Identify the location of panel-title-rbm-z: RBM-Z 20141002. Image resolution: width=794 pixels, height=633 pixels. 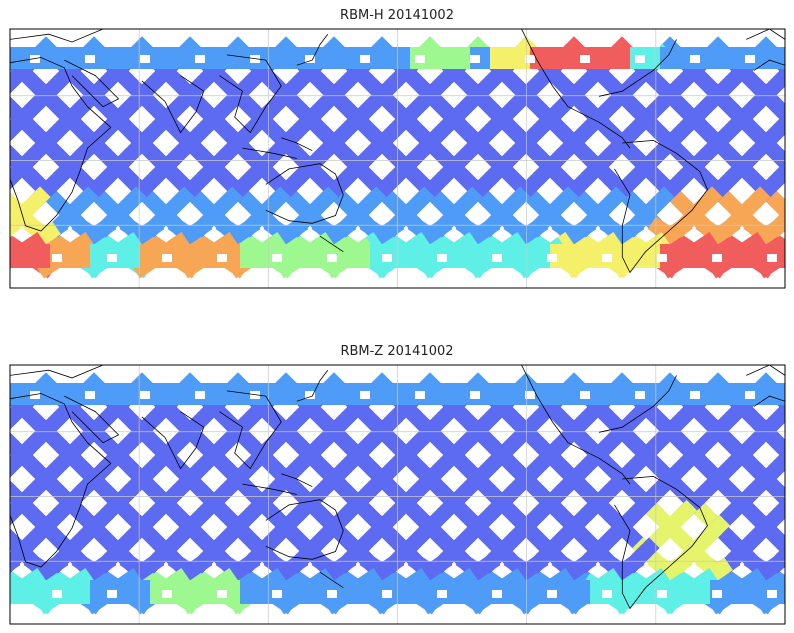
(397, 351).